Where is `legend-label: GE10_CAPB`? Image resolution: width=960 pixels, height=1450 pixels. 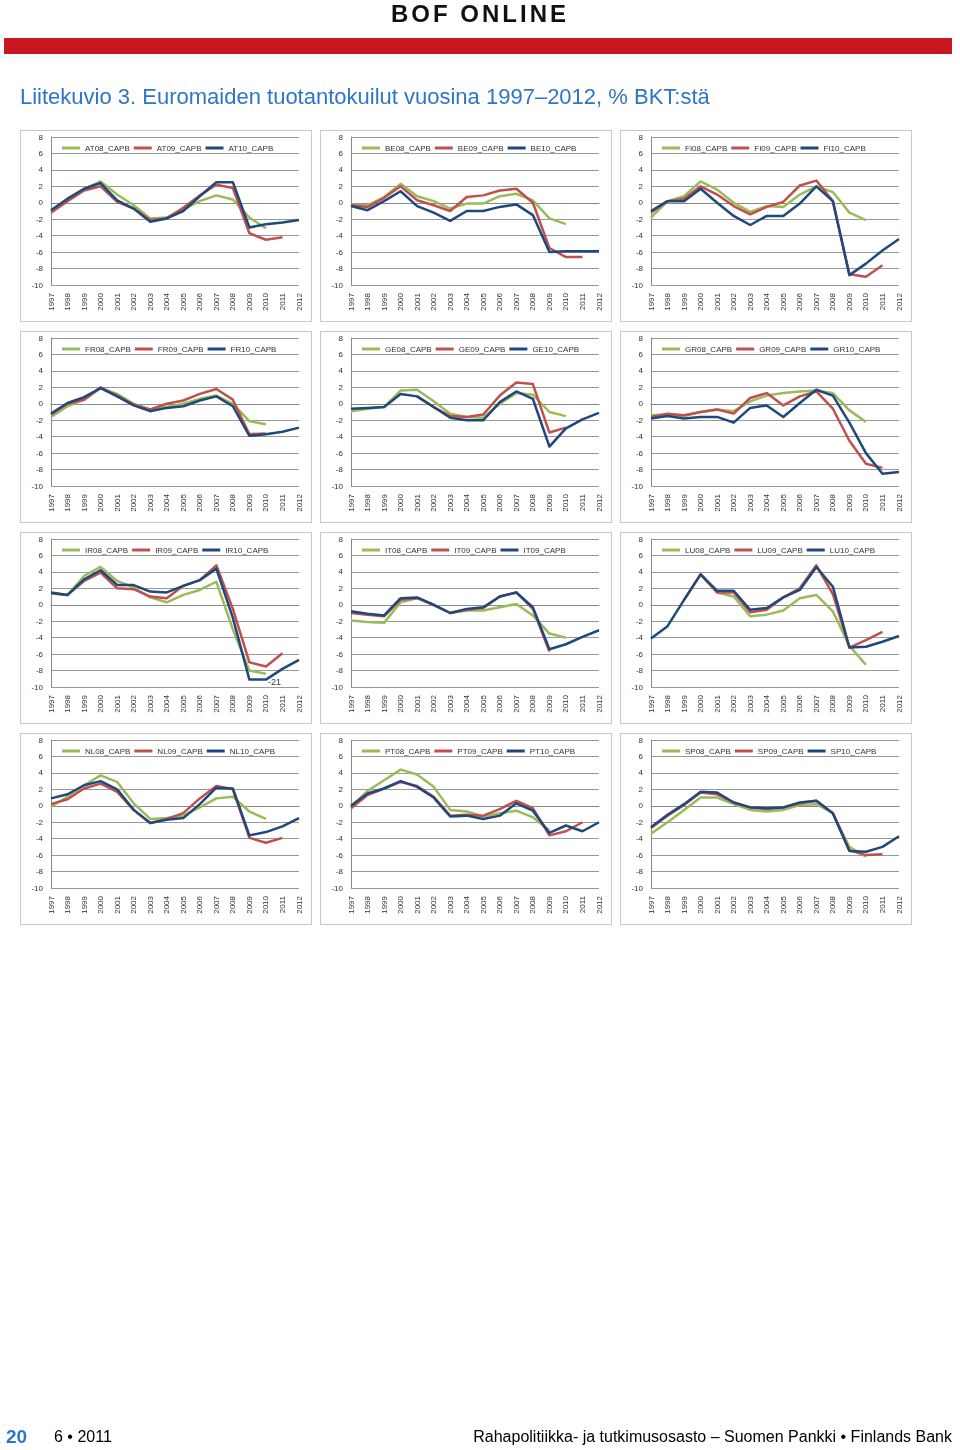 legend-label: GE10_CAPB is located at coordinates (556, 349).